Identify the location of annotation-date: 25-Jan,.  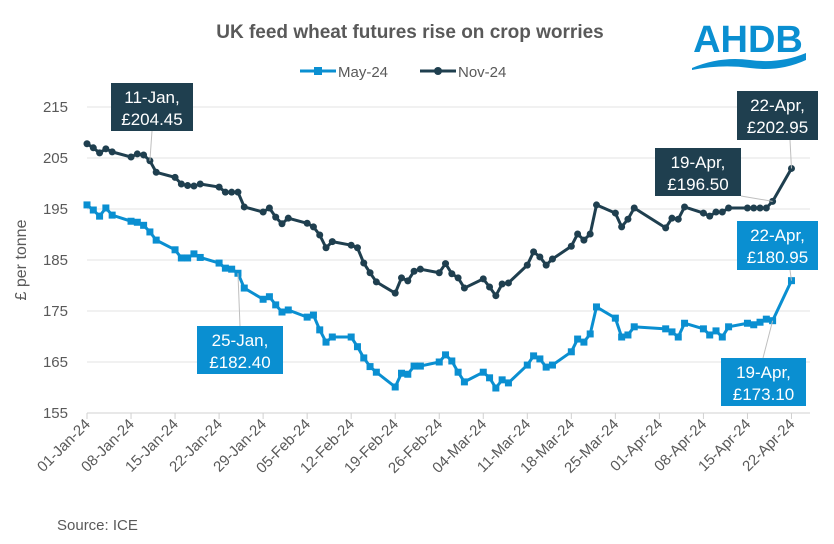
(240, 340).